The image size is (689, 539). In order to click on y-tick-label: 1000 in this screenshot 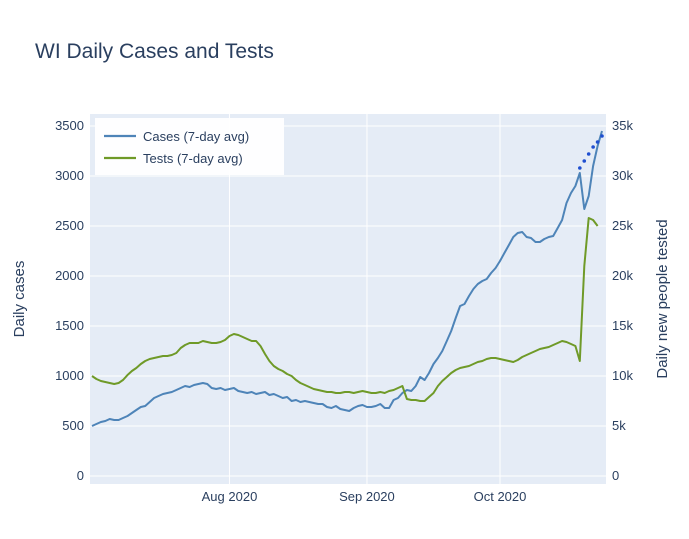, I will do `click(69, 375)`.